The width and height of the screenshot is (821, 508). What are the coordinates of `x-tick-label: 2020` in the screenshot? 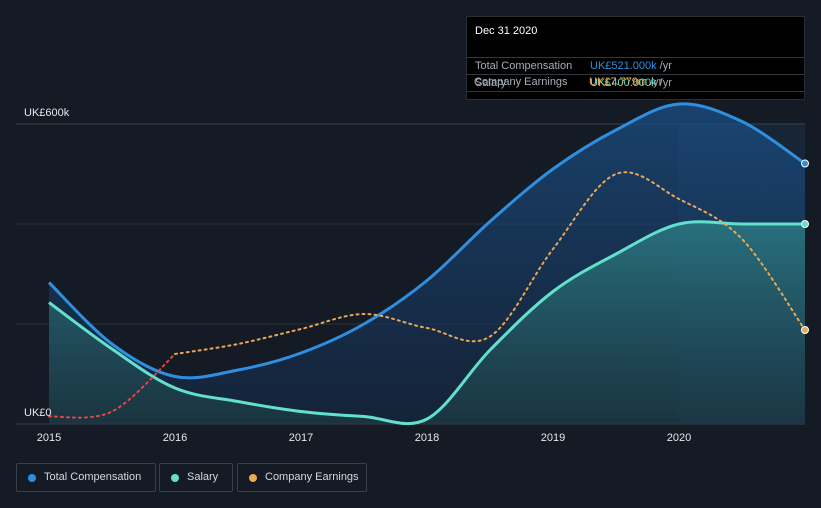 It's located at (679, 438).